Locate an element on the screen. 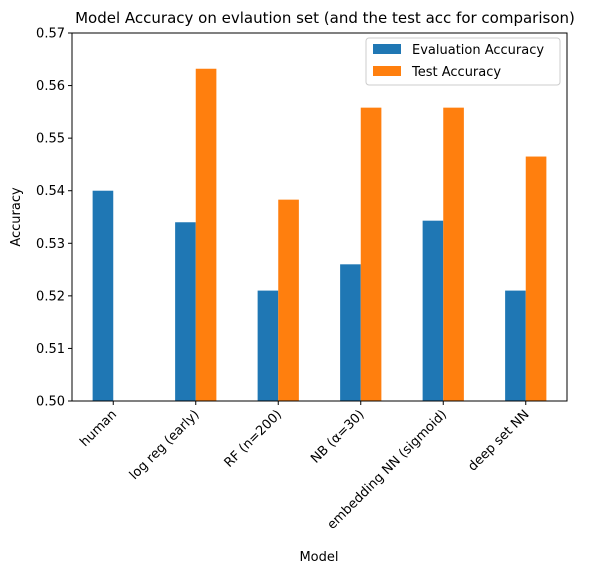 The width and height of the screenshot is (604, 573). y-tick-label: 0.56 is located at coordinates (50, 86).